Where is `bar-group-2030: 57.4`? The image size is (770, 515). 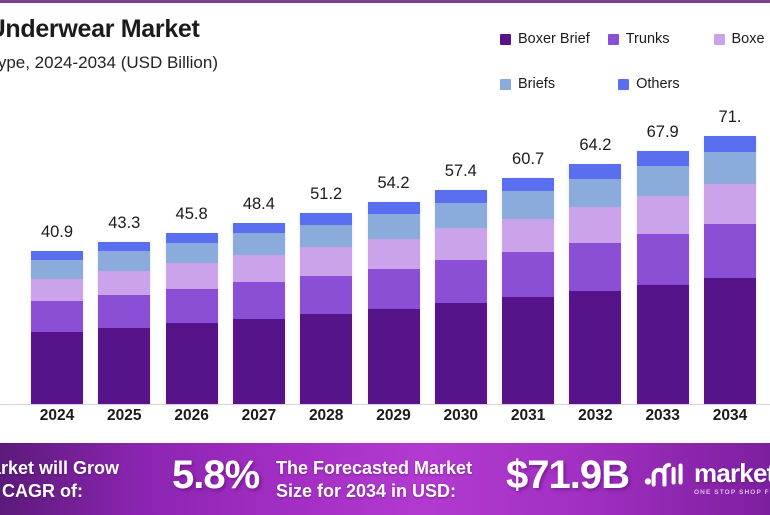
bar-group-2030: 57.4 is located at coordinates (460, 283).